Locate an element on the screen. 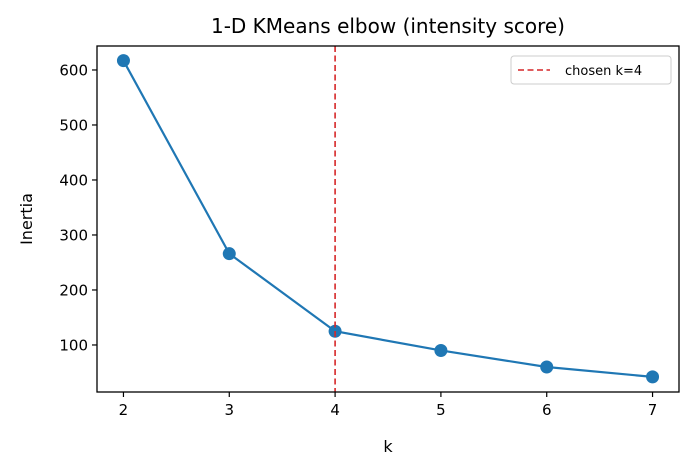 The image size is (694, 470). chart-title: 1-D KMeans elbow (intensity score) is located at coordinates (388, 26).